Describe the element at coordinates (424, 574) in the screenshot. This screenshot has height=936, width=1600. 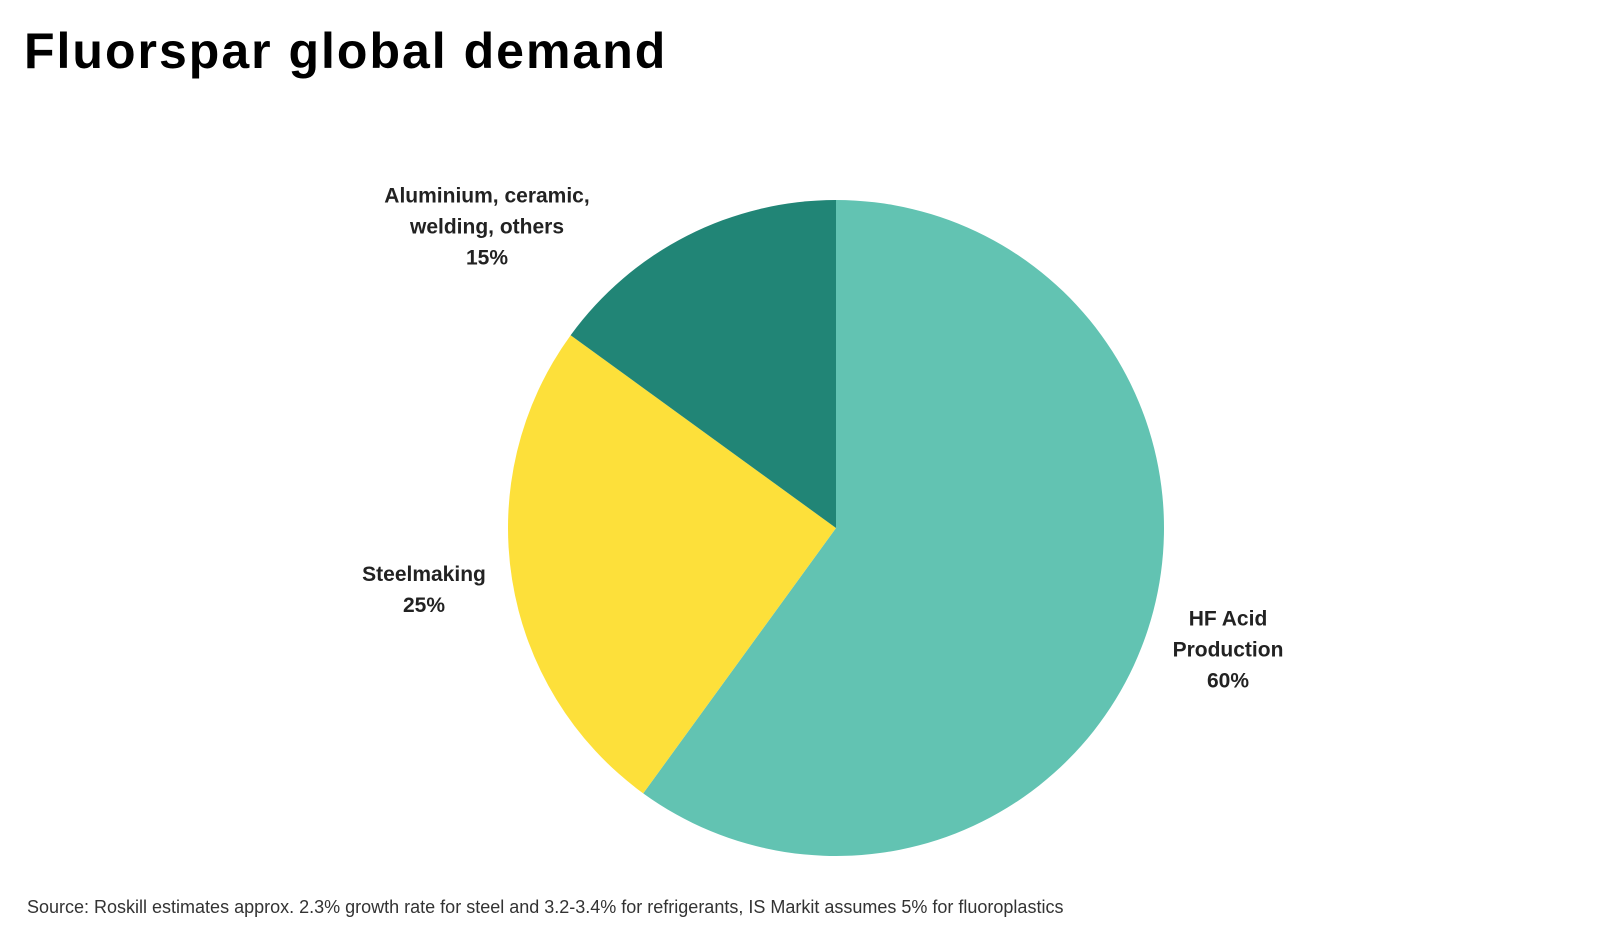
I see `category-label: Steelmaking` at that location.